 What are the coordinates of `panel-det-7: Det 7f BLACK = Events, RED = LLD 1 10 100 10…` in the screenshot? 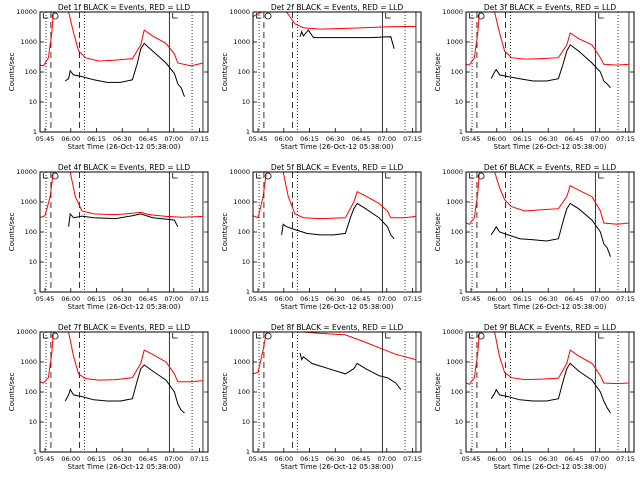 It's located at (108, 397).